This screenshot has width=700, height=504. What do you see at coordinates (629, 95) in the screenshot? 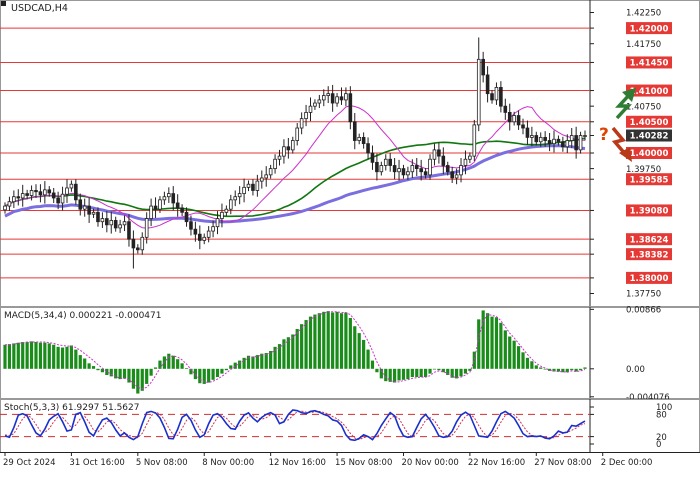
I see `arrow-up-head-icon` at bounding box center [629, 95].